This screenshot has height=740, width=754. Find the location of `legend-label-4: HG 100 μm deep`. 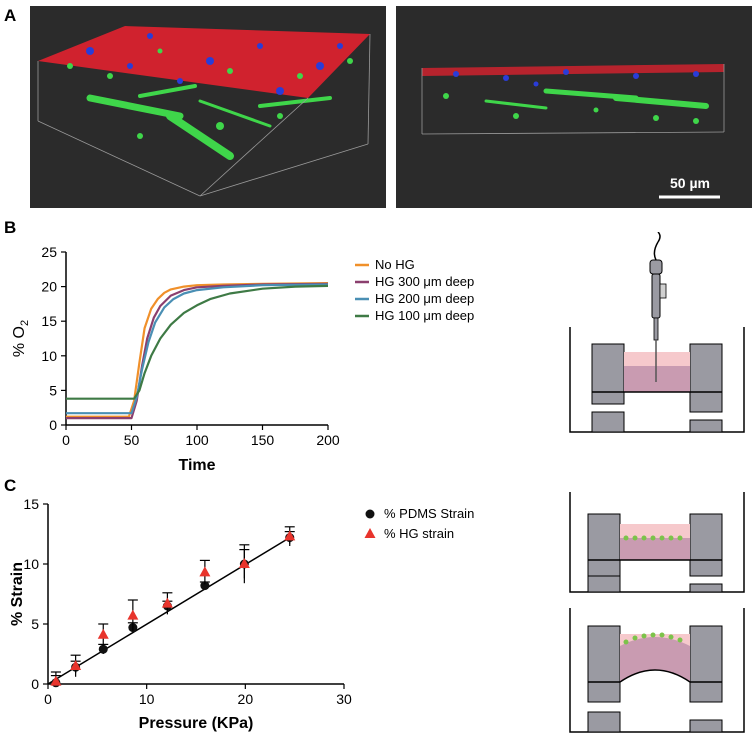

legend-label-4: HG 100 μm deep is located at coordinates (424, 315).